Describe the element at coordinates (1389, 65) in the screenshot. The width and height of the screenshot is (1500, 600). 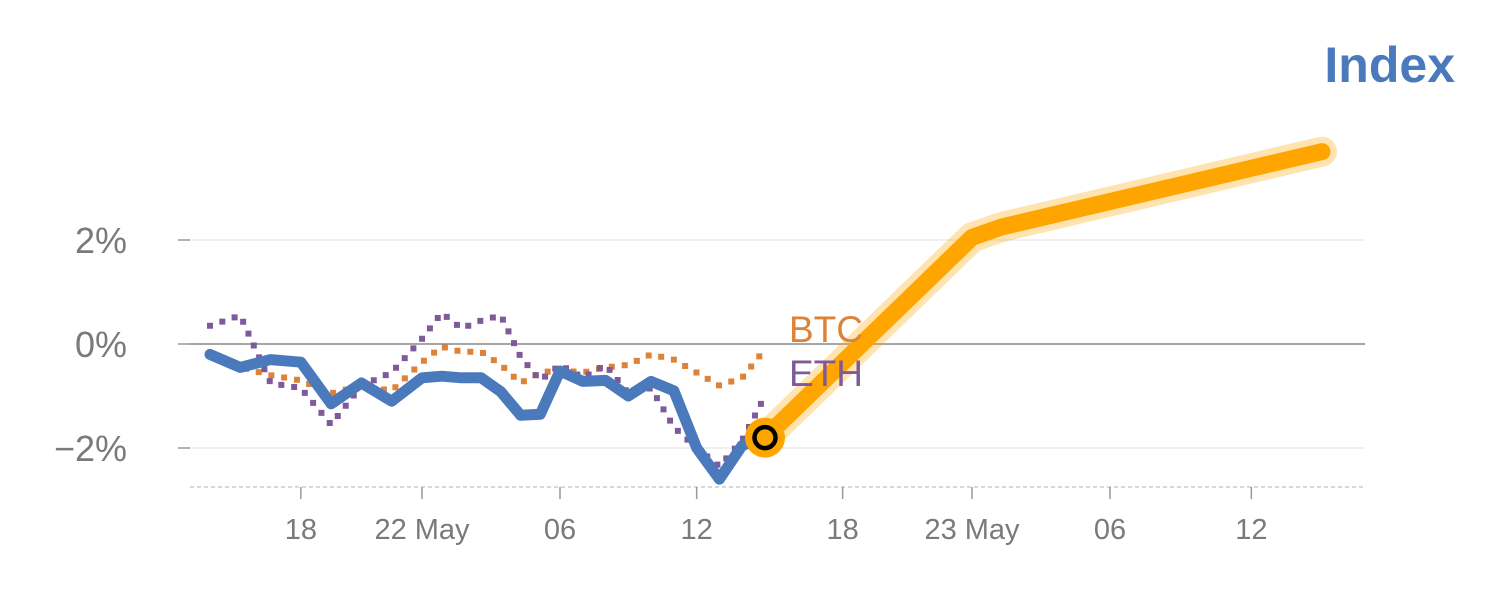
I see `chart-title: Index` at that location.